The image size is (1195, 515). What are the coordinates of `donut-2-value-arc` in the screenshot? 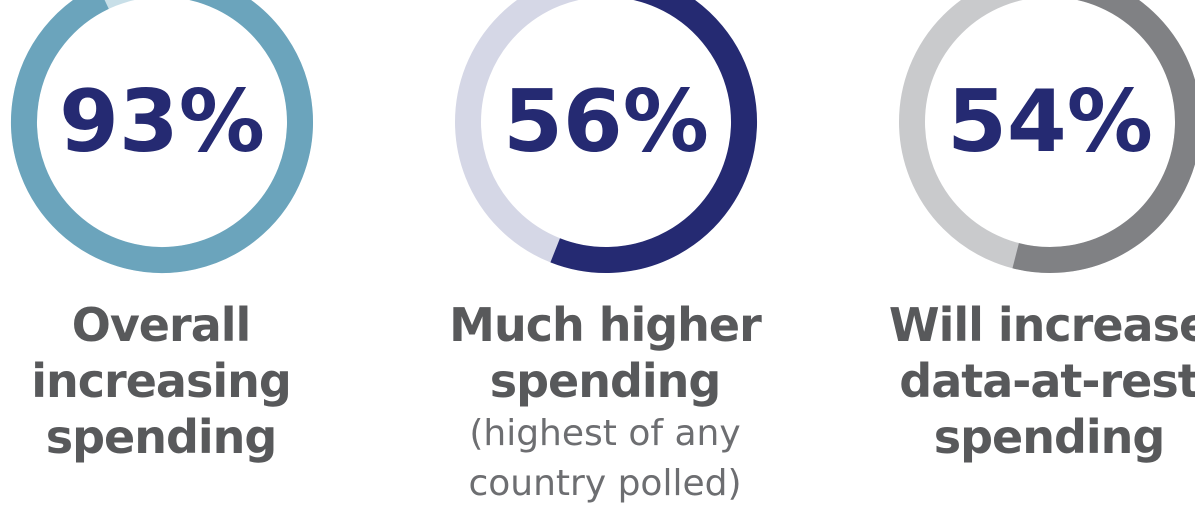 It's located at (653, 136).